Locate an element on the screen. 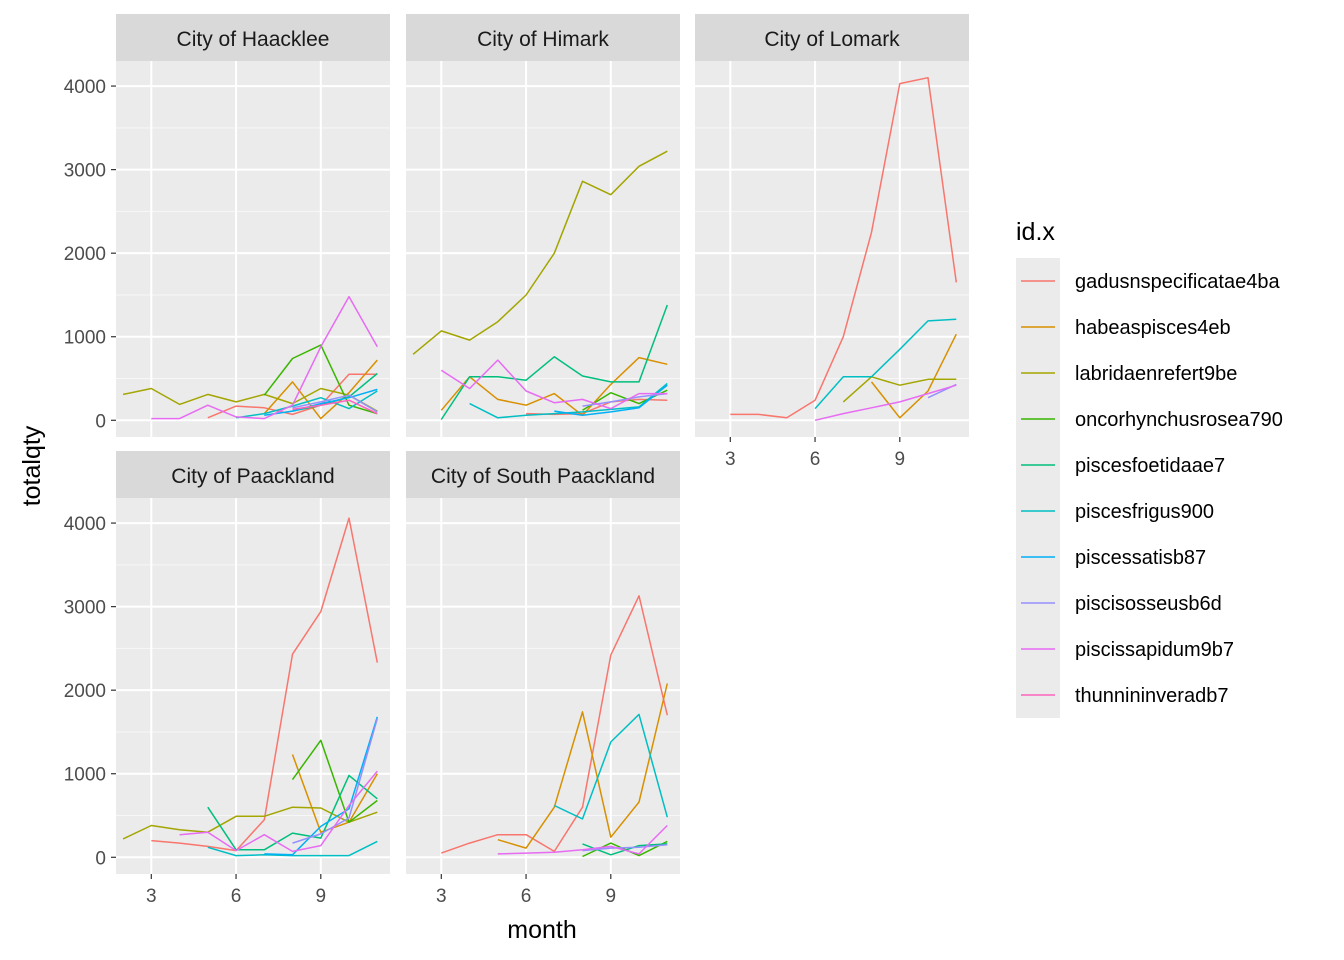  facet-title: City of Himark is located at coordinates (543, 39).